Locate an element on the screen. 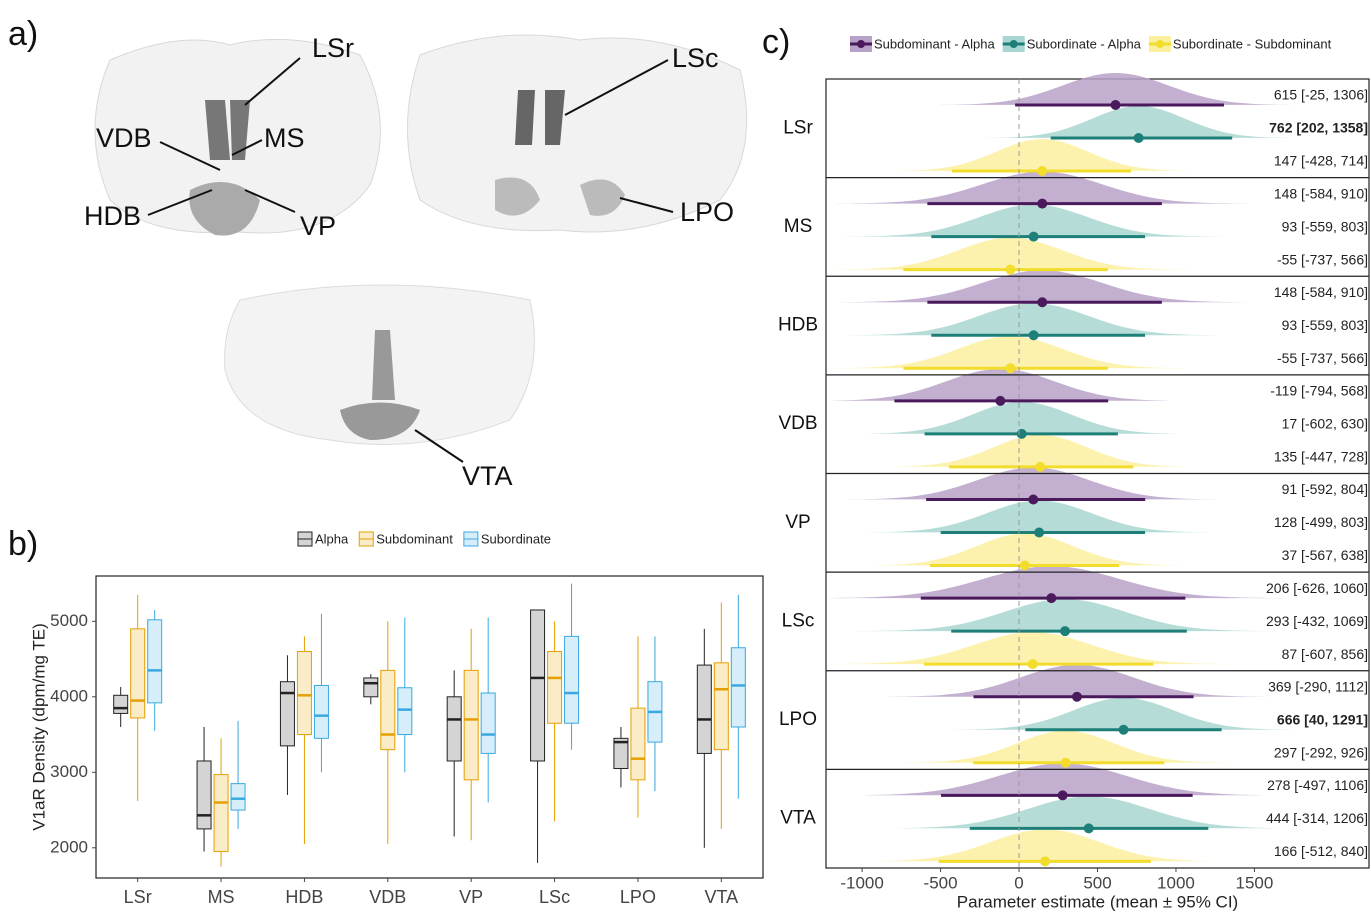 The width and height of the screenshot is (1371, 913). legend-label: Subordinate is located at coordinates (516, 538).